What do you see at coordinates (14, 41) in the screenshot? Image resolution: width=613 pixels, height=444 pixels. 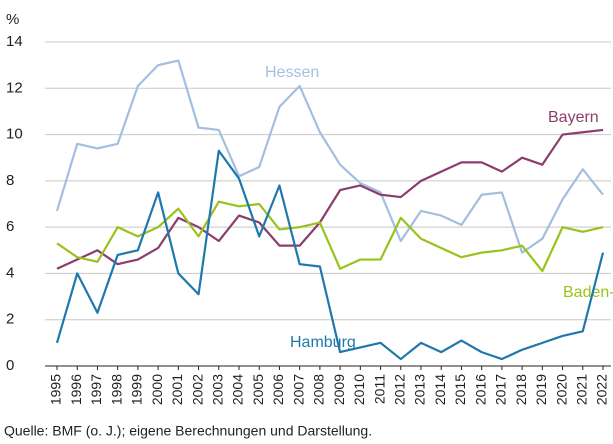 I see `y-tick-label: 14` at bounding box center [14, 41].